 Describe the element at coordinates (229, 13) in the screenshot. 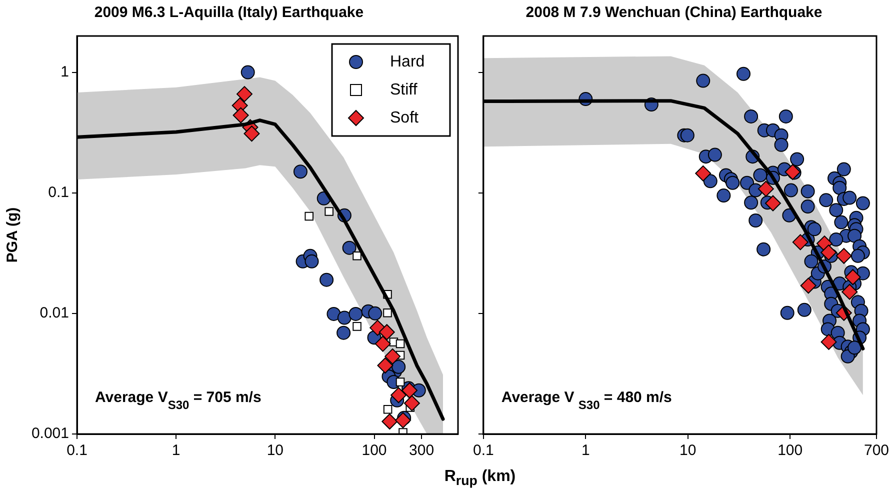

I see `chart-title: 2009 M6.3 L-Aquilla (Italy) Earthquake` at that location.